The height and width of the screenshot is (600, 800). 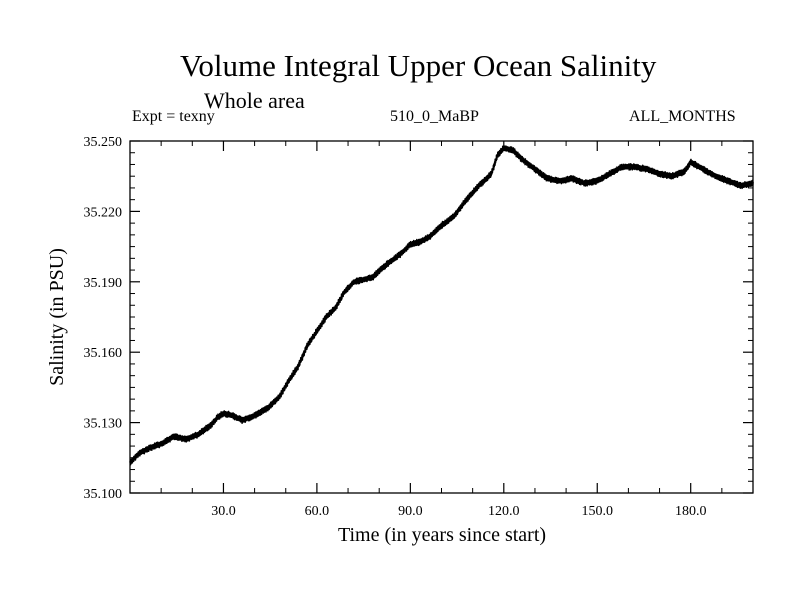 I want to click on x-tick-label: 120.0, so click(x=504, y=511).